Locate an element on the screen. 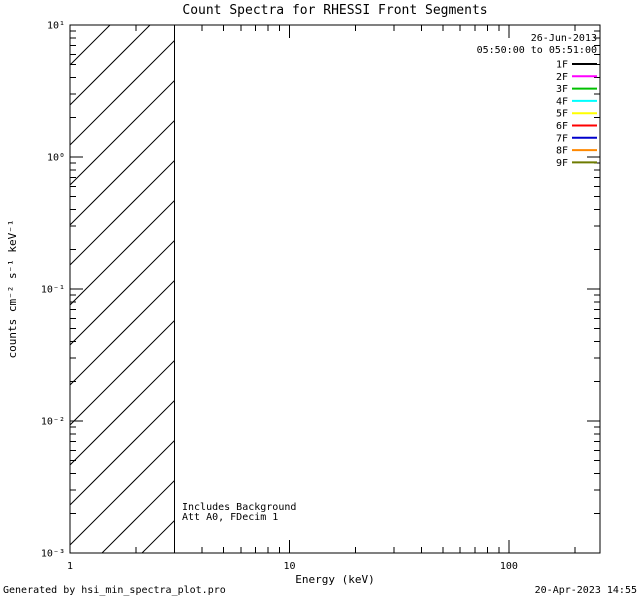 This screenshot has height=604, width=640. legend-label-9F: 9F is located at coordinates (562, 163).